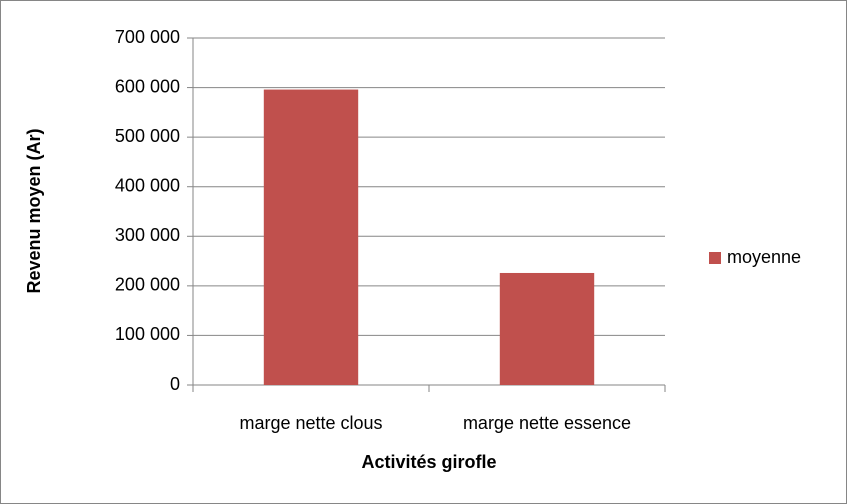  What do you see at coordinates (310, 423) in the screenshot?
I see `x-tick-label: marge nette clous` at bounding box center [310, 423].